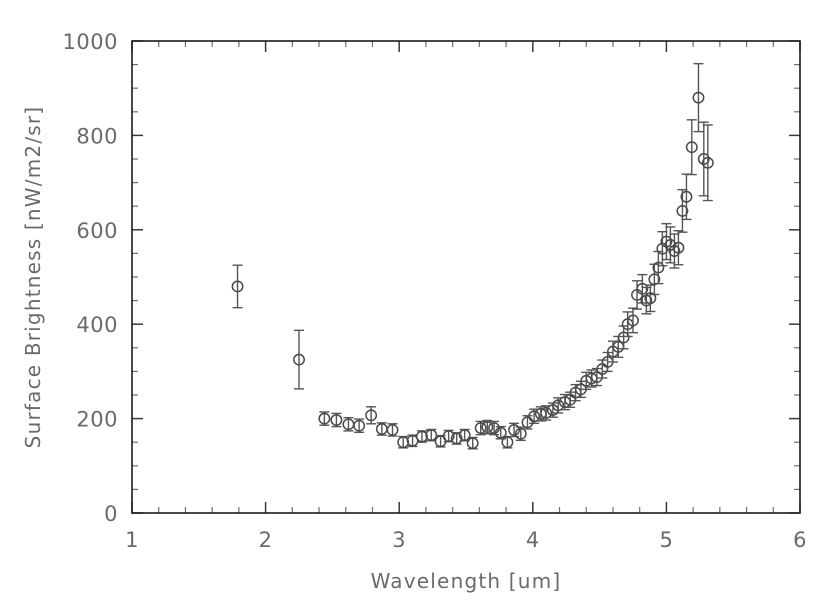 Image resolution: width=840 pixels, height=600 pixels. Describe the element at coordinates (97, 325) in the screenshot. I see `y-tick-label: 400` at that location.